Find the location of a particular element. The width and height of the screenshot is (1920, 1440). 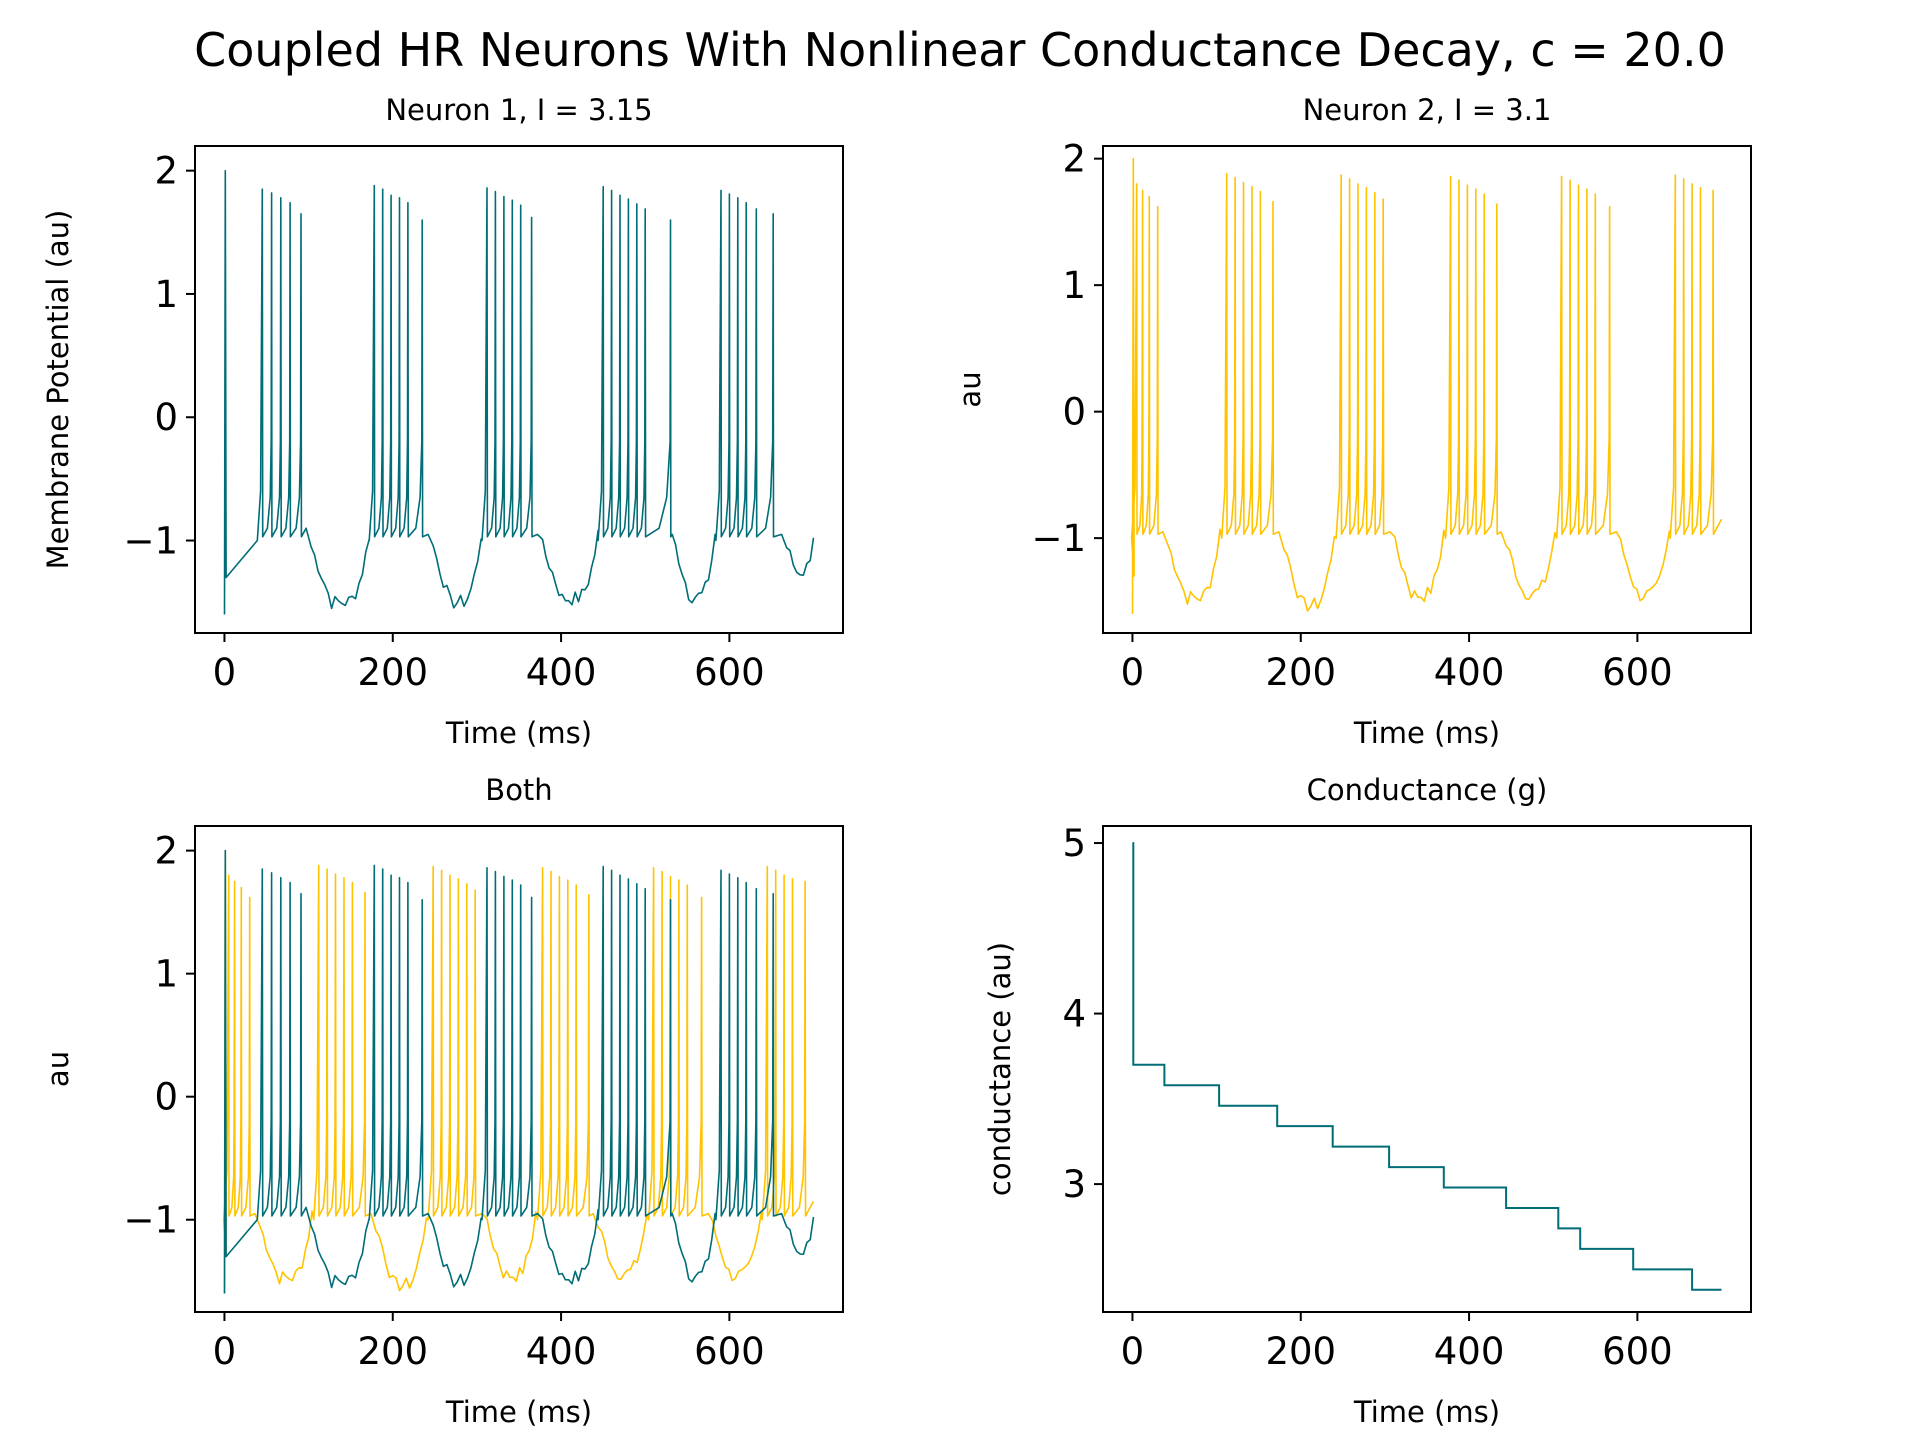

y-tick-label: 4 is located at coordinates (1074, 1014).